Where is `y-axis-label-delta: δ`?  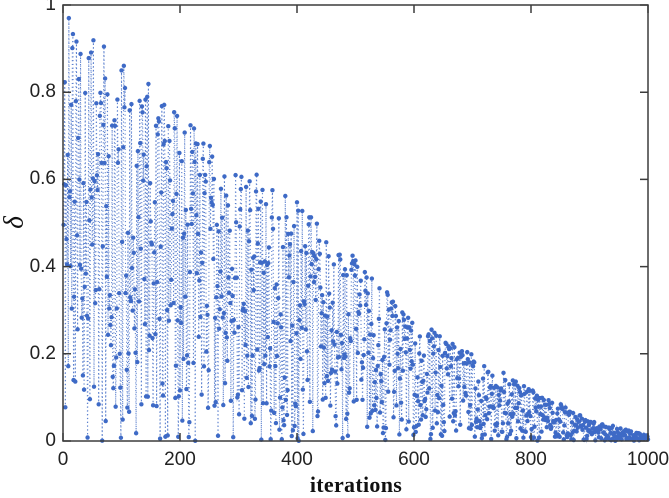 y-axis-label-delta: δ is located at coordinates (14, 222).